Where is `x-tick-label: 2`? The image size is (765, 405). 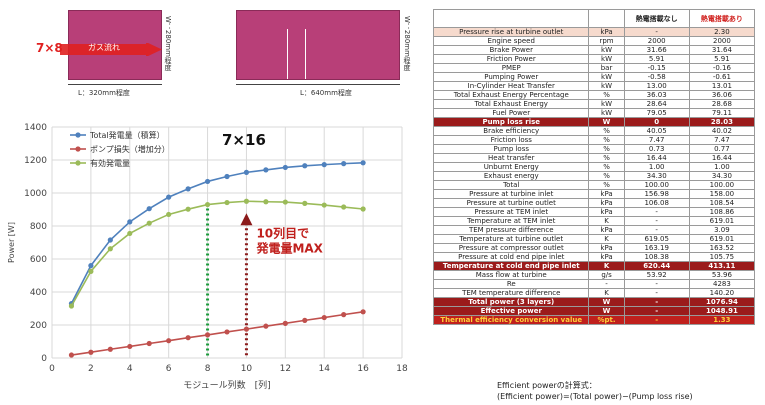 x-tick-label: 2 is located at coordinates (91, 369).